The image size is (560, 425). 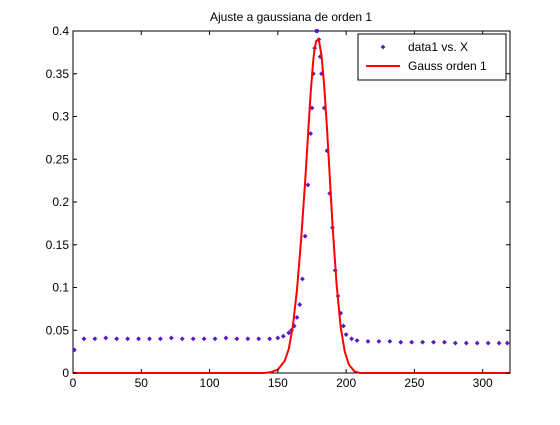 What do you see at coordinates (483, 383) in the screenshot?
I see `x-tick-label: 300` at bounding box center [483, 383].